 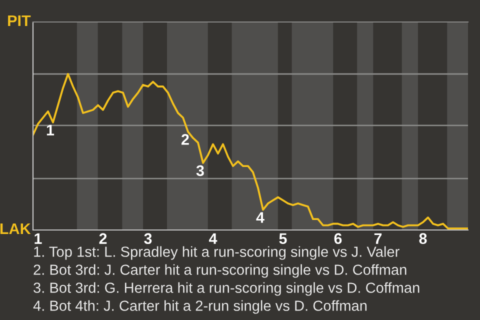 I want to click on text: 1. Top 1st: L. Spradley hit a run-scoring single vs J. Valer, so click(x=217, y=253).